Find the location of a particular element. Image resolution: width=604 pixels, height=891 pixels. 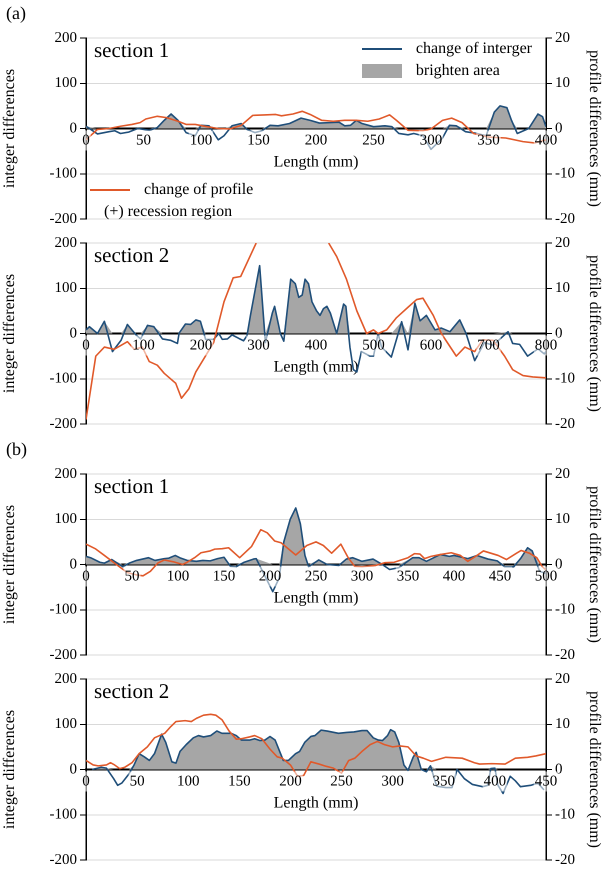

legend-label: change of profile is located at coordinates (199, 190).